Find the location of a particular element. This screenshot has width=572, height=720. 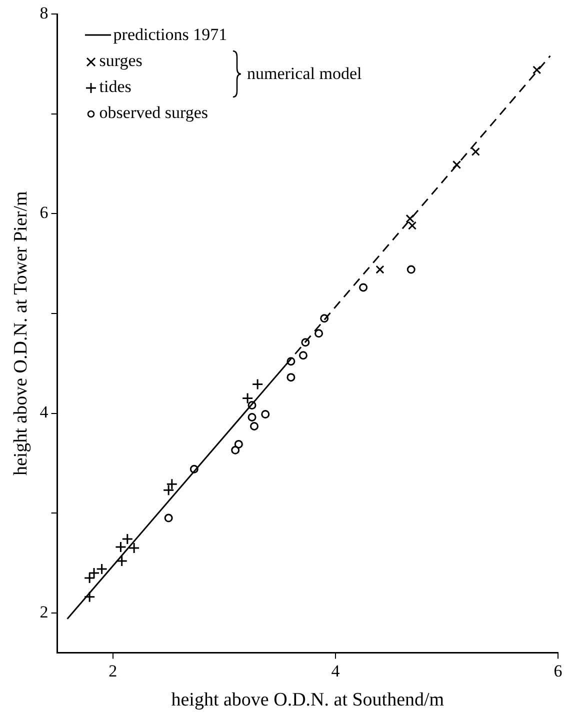

y-tick-label: 2 is located at coordinates (44, 612).